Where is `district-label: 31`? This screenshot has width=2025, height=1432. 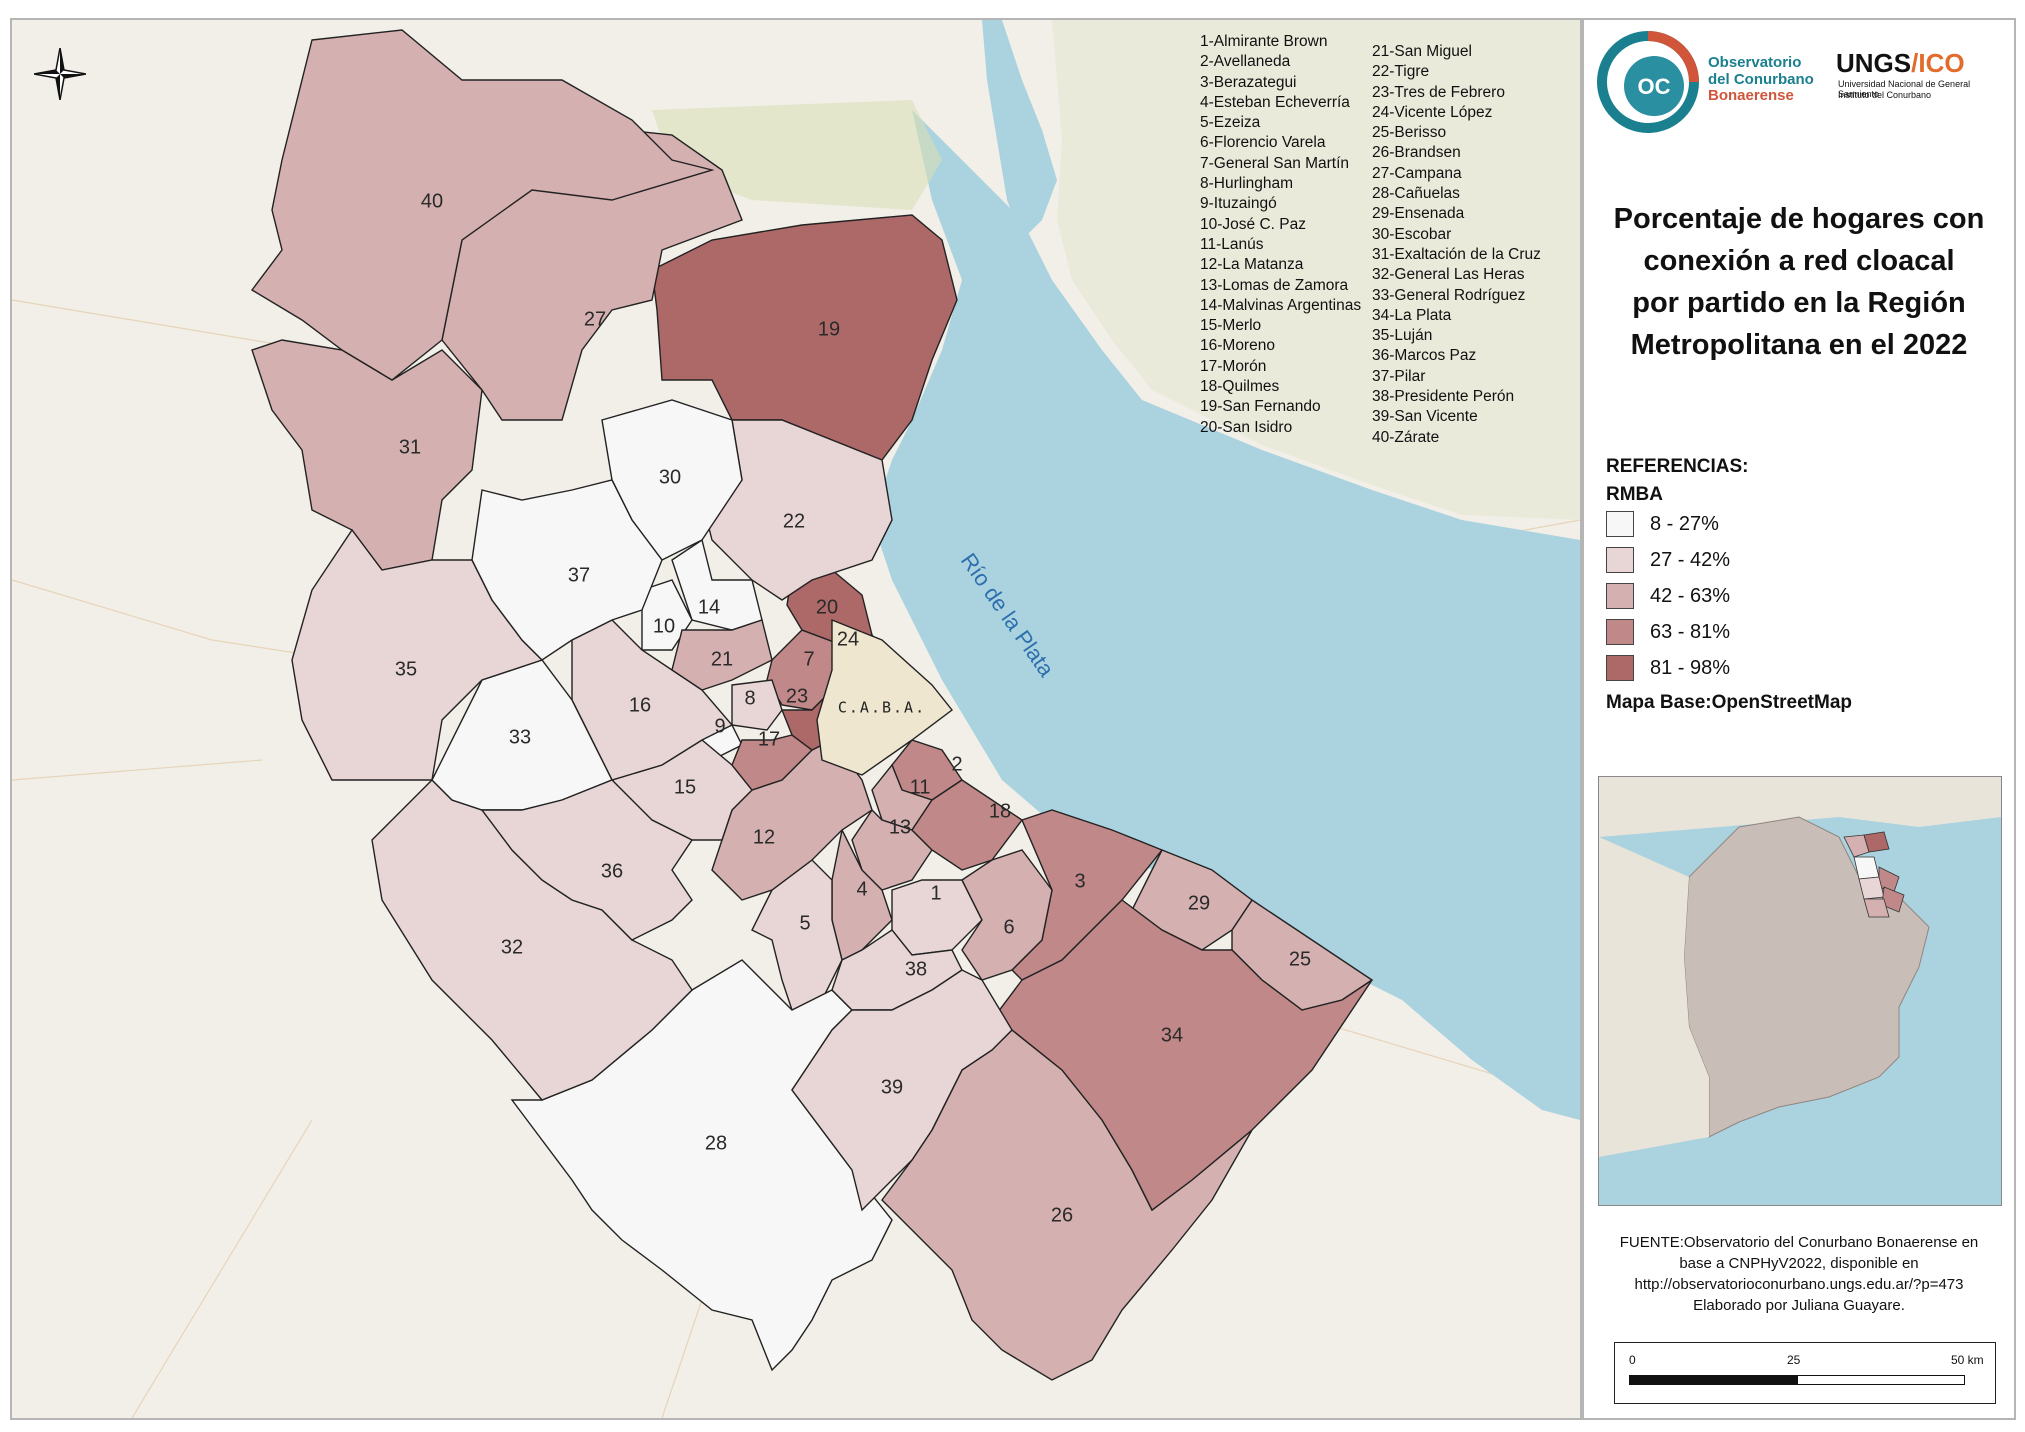 district-label: 31 is located at coordinates (410, 447).